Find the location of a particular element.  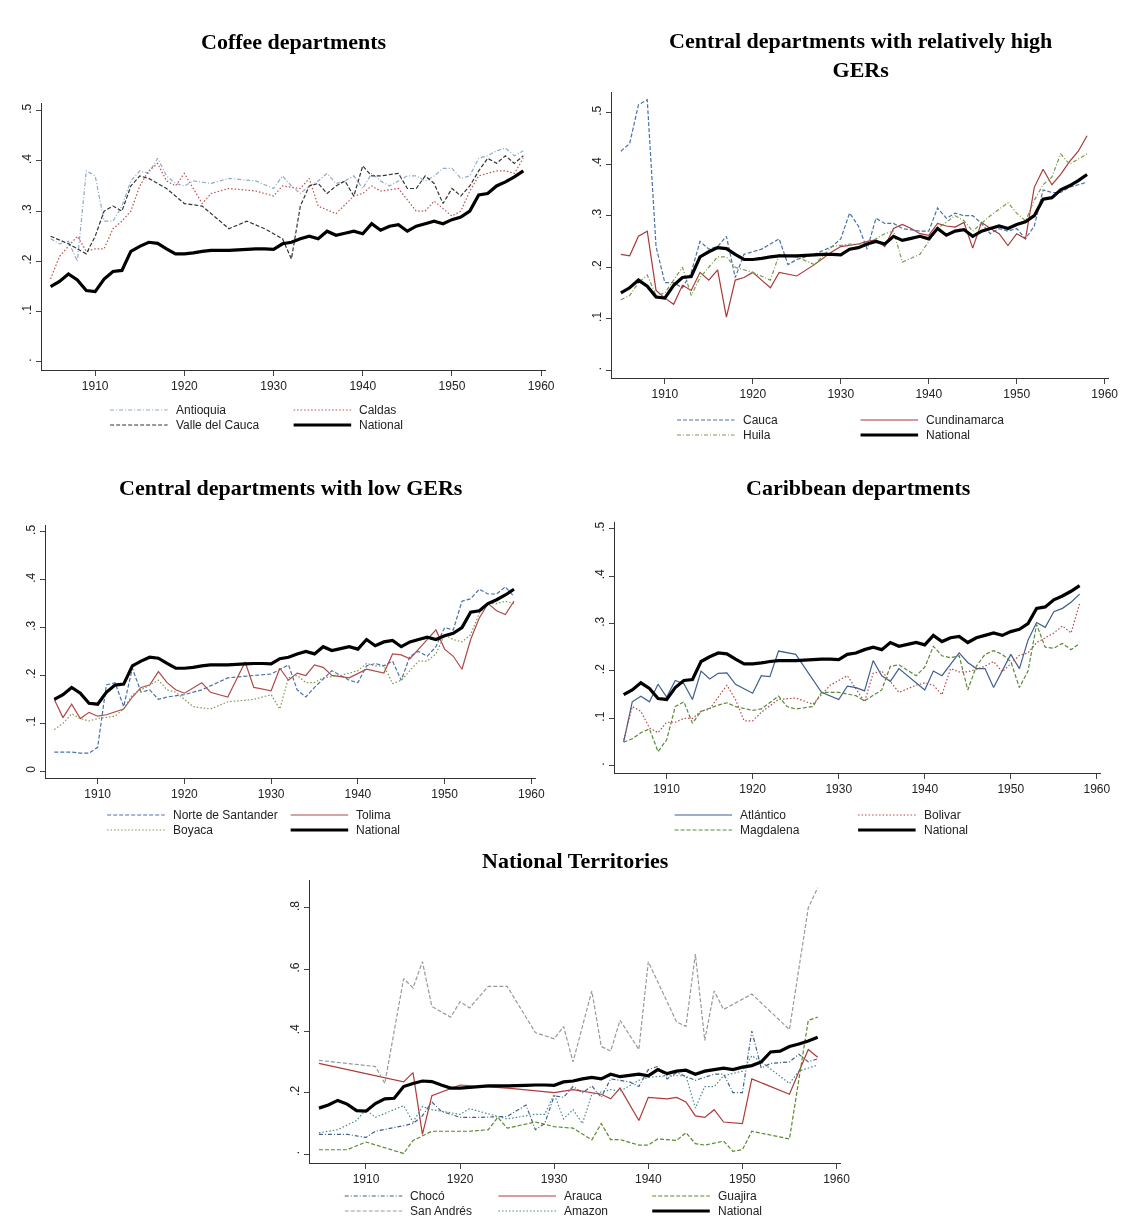

legend-label: Guajira is located at coordinates (738, 1196).